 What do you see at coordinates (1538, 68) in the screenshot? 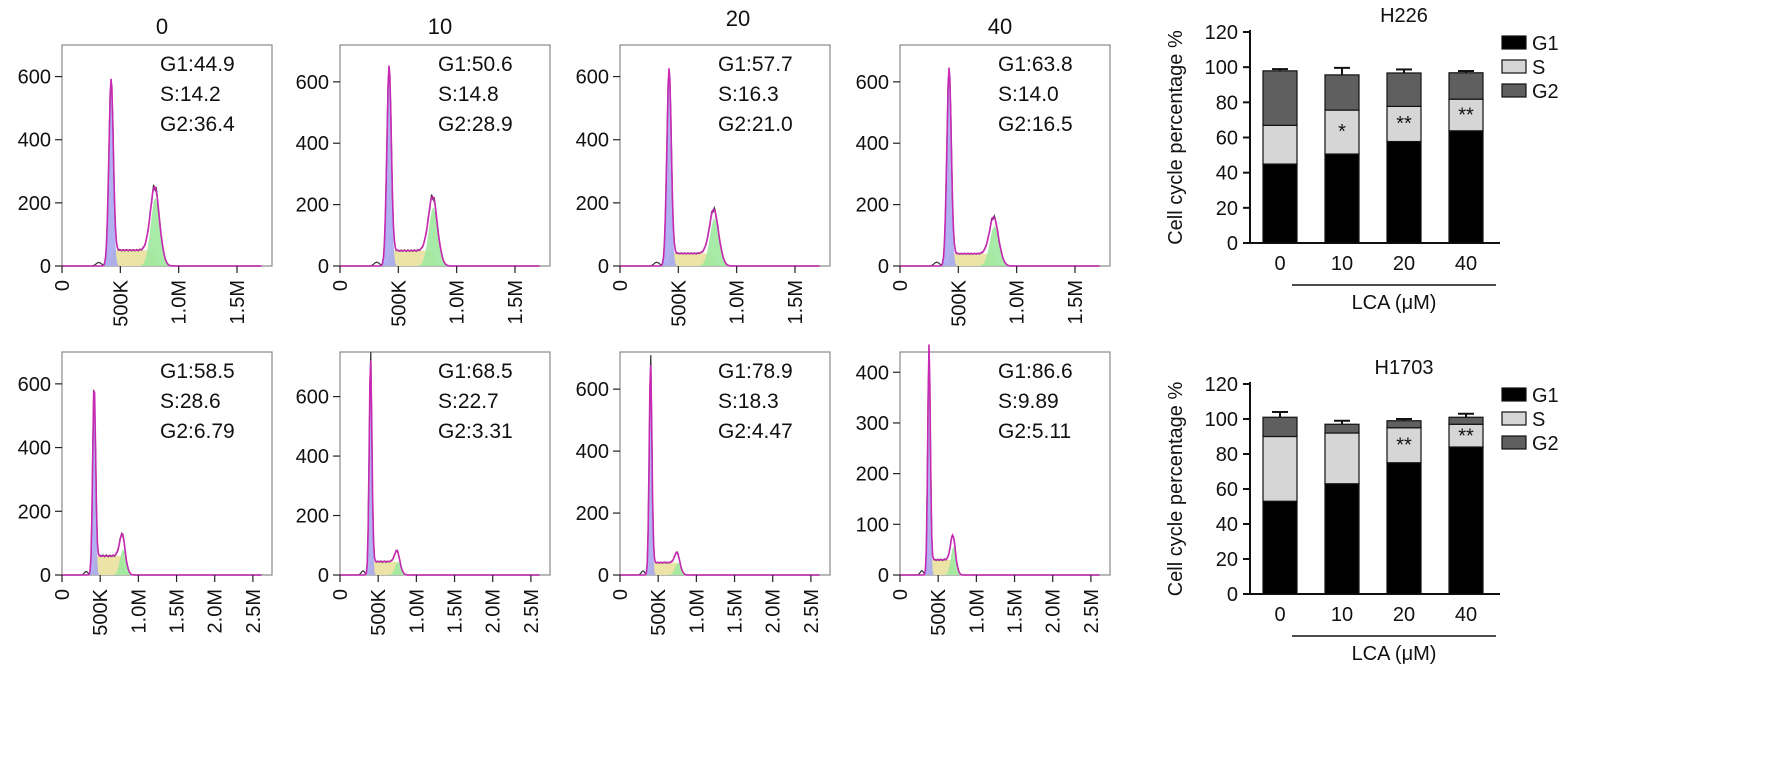
I see `legend-label: S` at bounding box center [1538, 68].